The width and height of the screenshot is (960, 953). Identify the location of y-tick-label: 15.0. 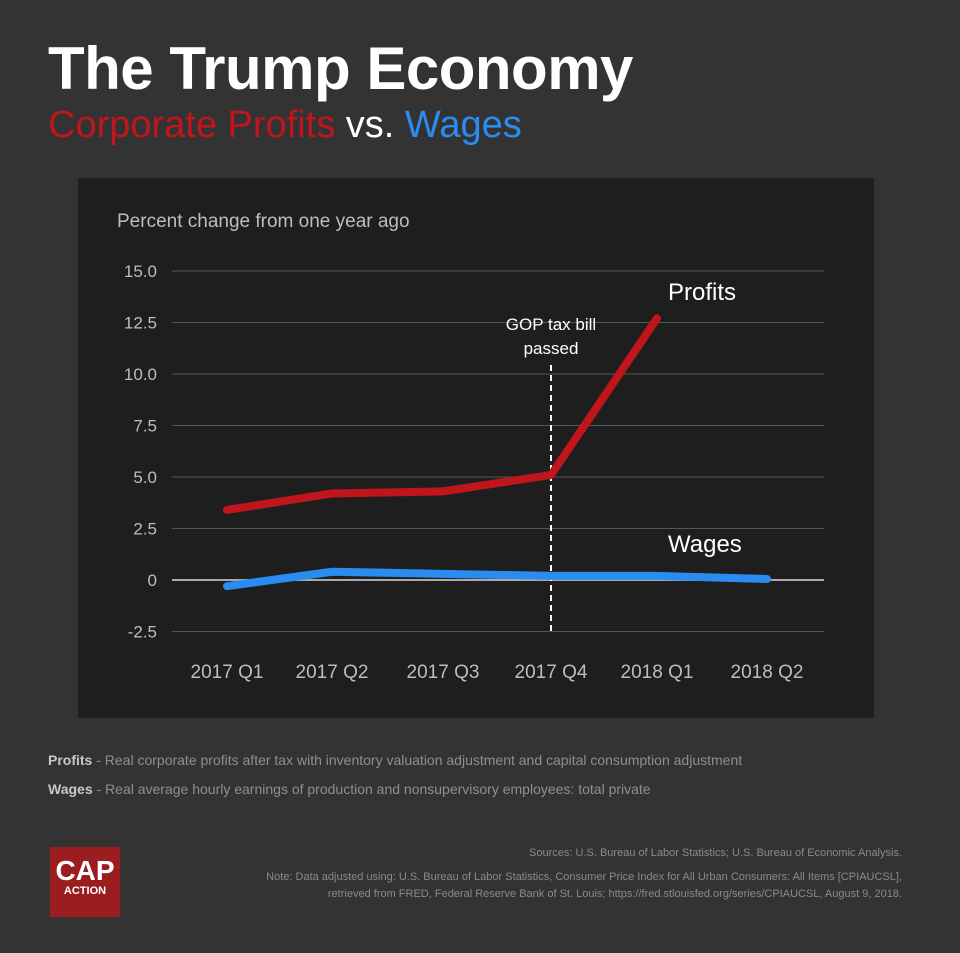
(140, 271).